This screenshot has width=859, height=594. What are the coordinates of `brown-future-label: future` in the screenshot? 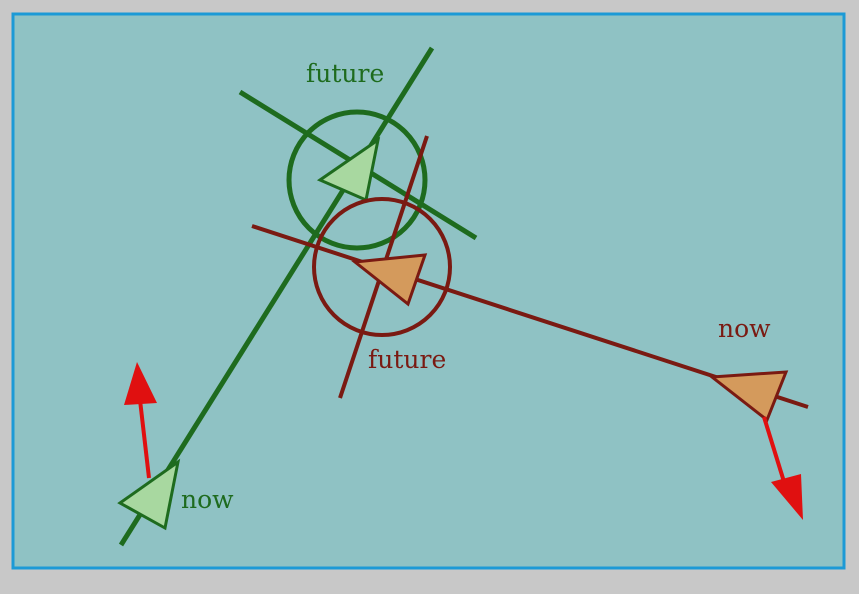 It's located at (407, 359).